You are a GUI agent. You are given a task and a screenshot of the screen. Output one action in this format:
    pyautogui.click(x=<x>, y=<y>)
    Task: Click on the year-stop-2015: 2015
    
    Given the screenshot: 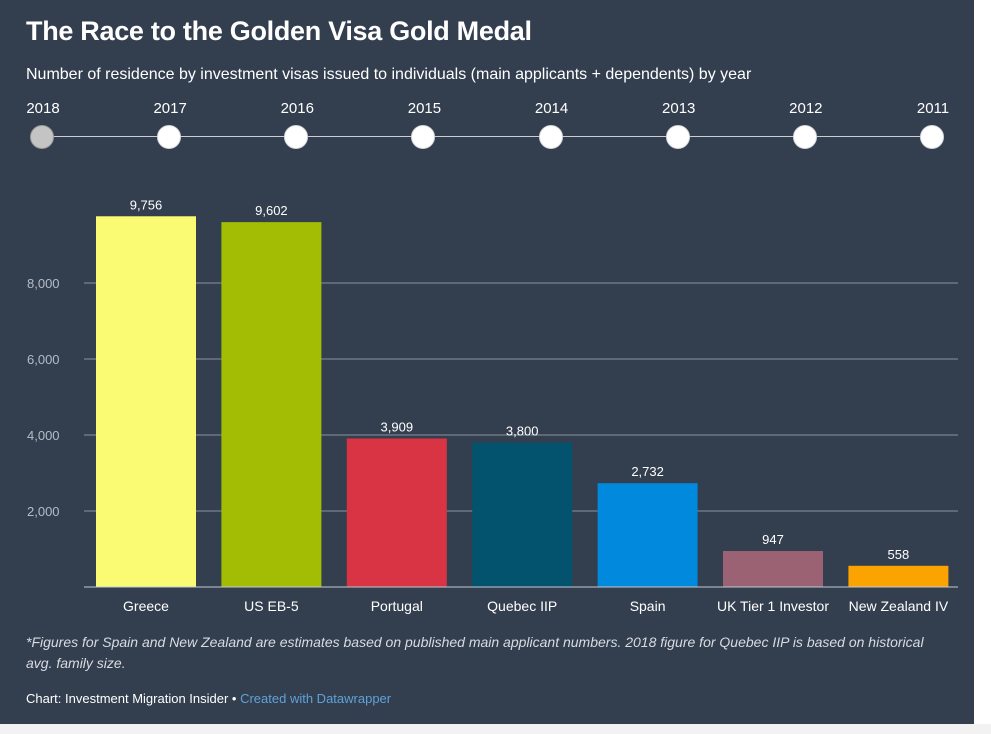 What is the action you would take?
    pyautogui.click(x=424, y=126)
    